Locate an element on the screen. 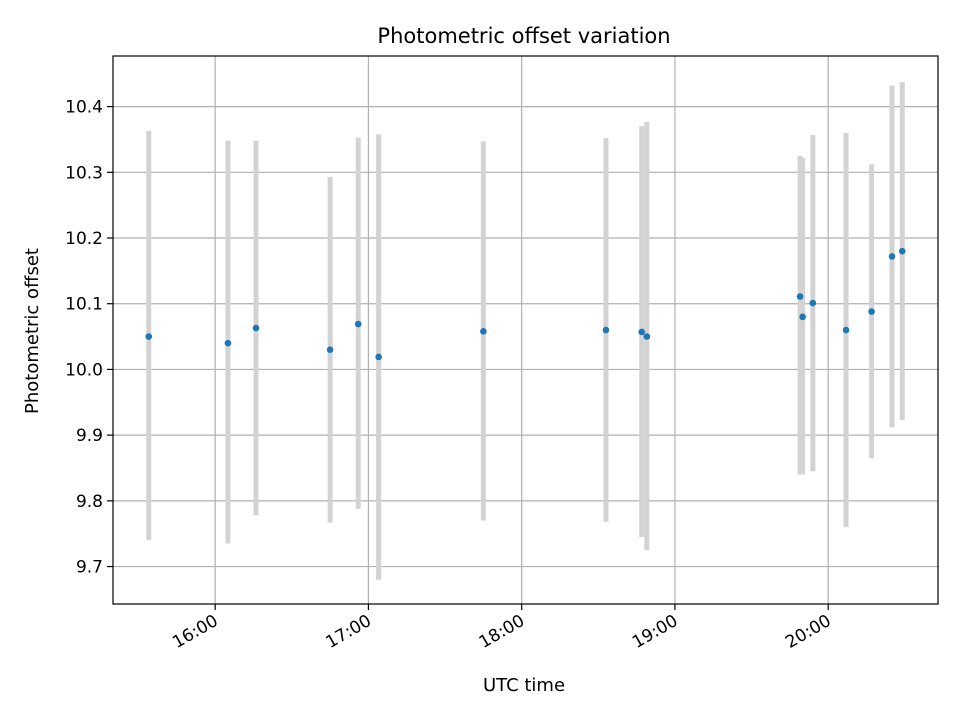  x-axis-label: UTC time is located at coordinates (524, 685).